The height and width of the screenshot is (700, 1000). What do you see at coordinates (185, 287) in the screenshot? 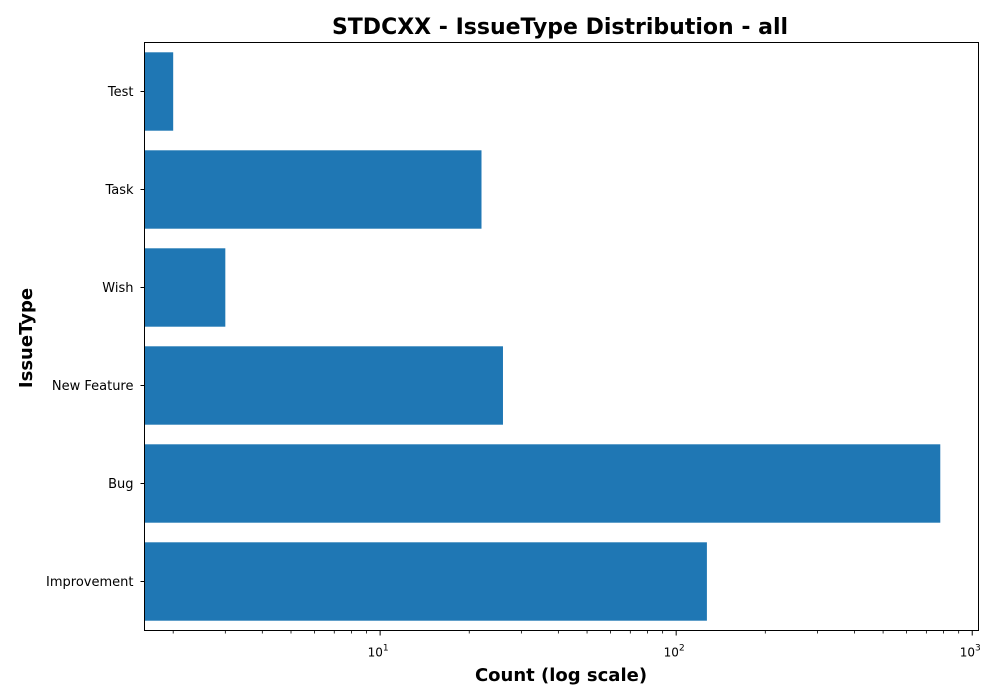
I see `bar-wish` at bounding box center [185, 287].